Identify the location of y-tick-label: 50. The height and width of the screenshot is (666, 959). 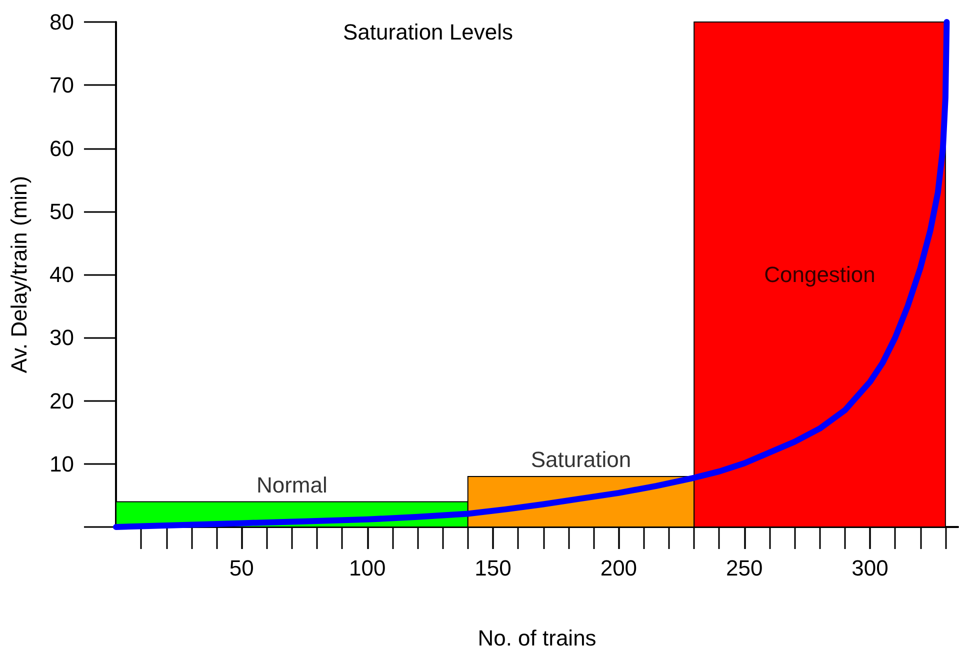
(62, 211).